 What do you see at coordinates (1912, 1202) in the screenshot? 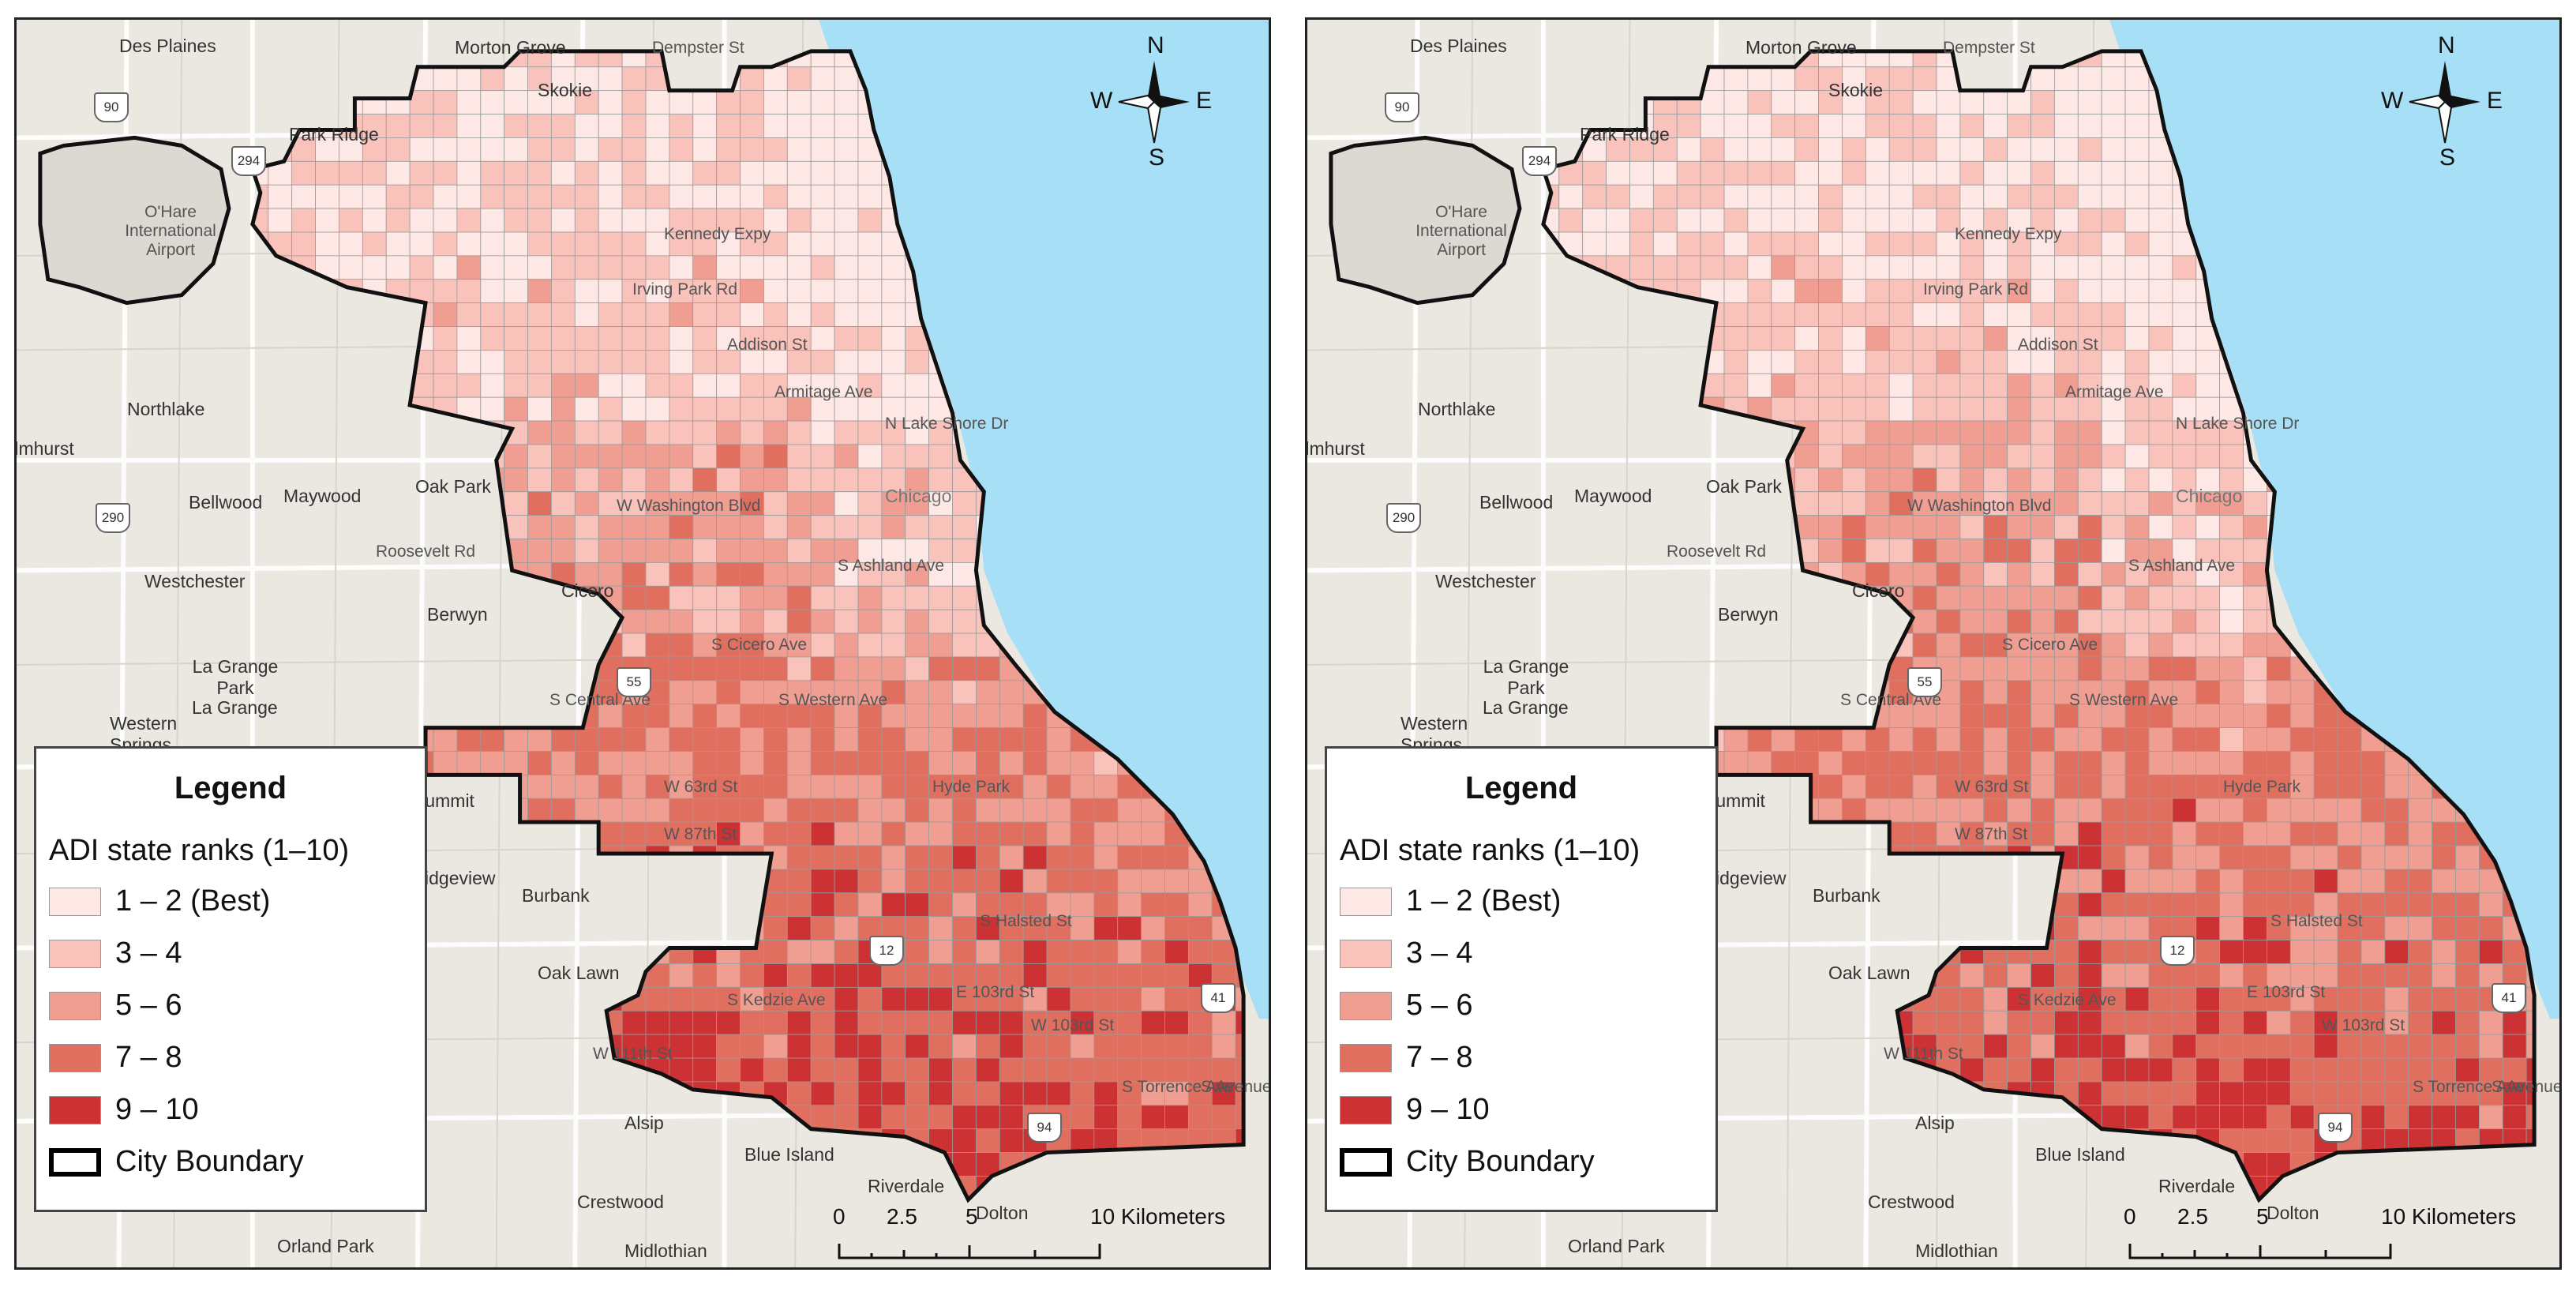
I see `place-crestwood: Crestwood` at bounding box center [1912, 1202].